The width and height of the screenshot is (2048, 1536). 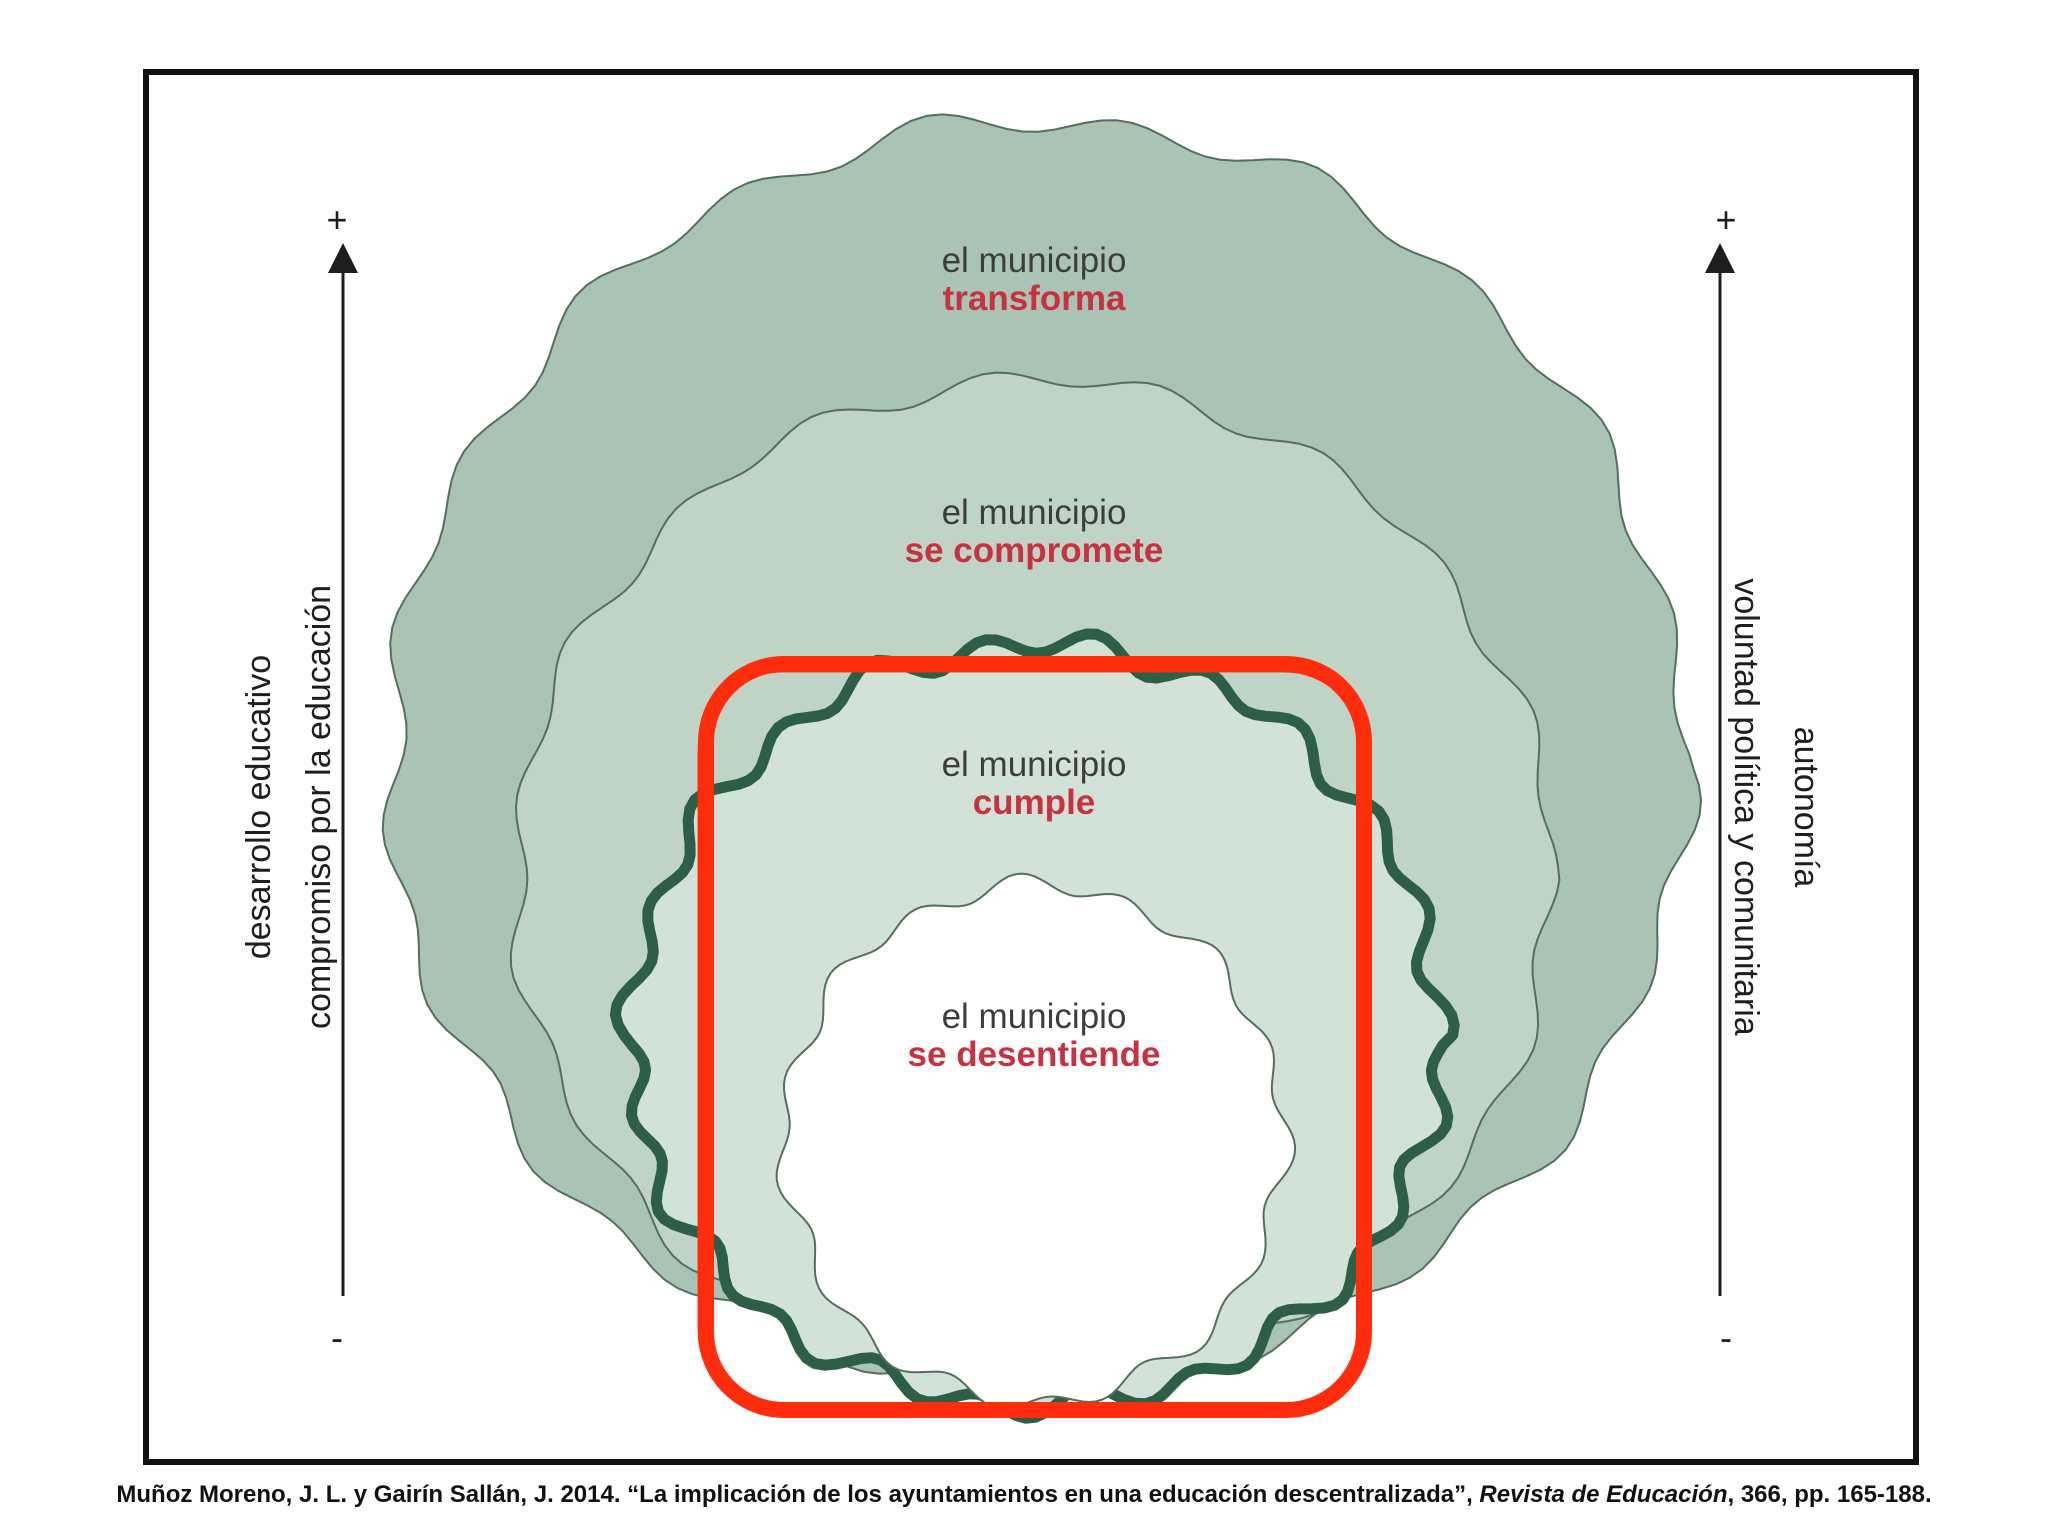 I want to click on level-transforma-verb: transforma, so click(x=1034, y=298).